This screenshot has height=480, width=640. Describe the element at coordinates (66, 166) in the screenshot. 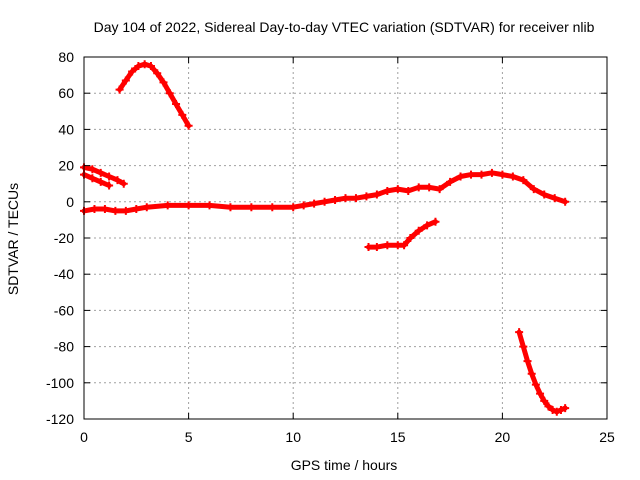

I see `y-tick-label: 20` at that location.